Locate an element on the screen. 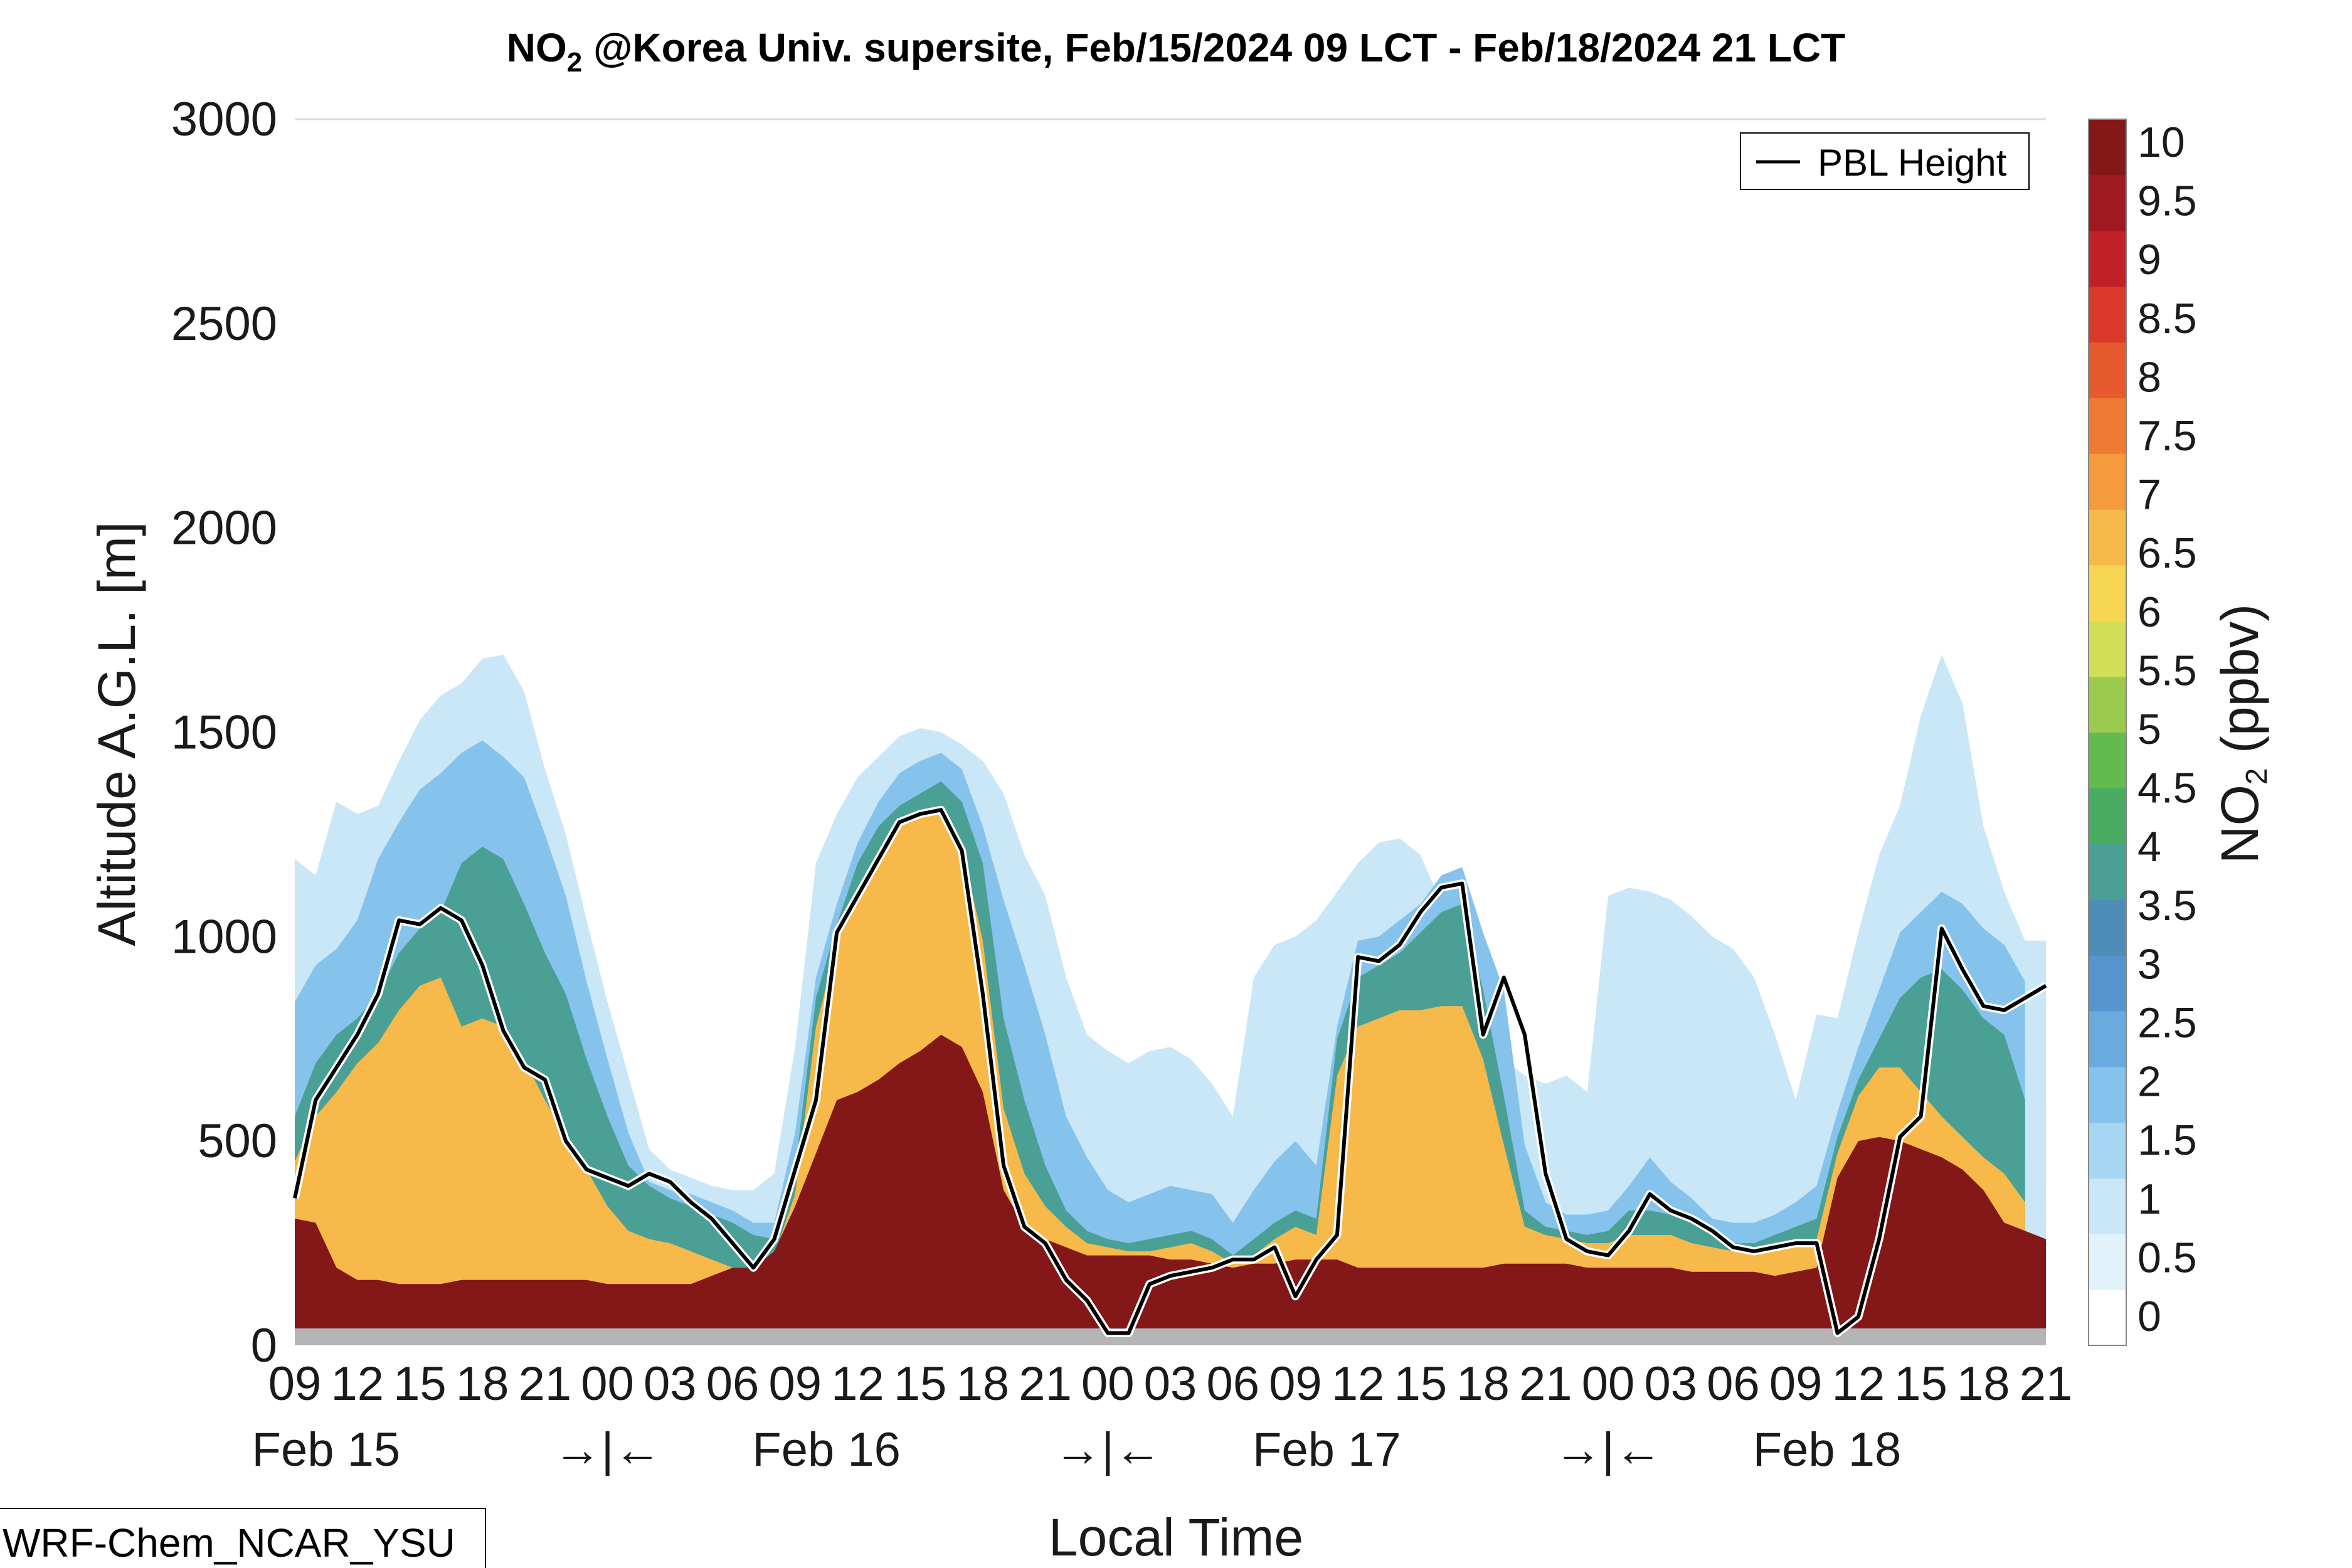  y-tick-label: 2000 is located at coordinates (224, 528).